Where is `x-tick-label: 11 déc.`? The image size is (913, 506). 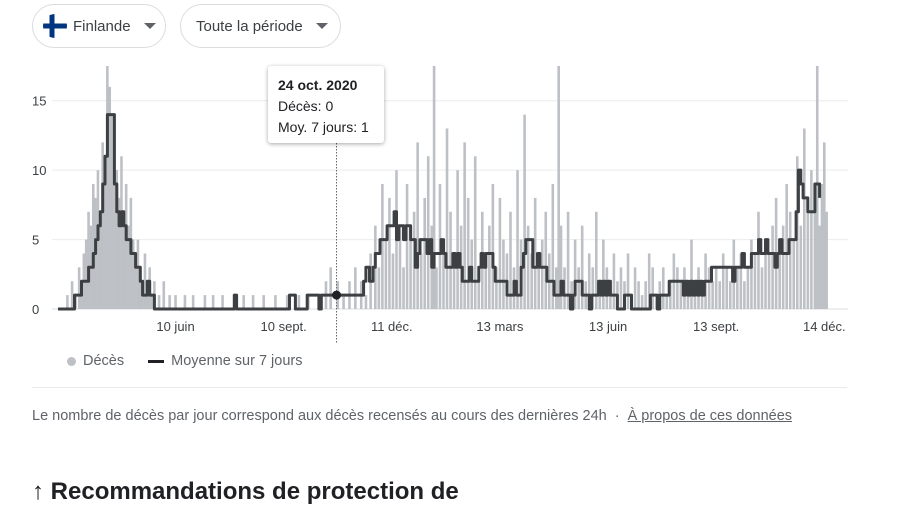
x-tick-label: 11 déc. is located at coordinates (392, 326).